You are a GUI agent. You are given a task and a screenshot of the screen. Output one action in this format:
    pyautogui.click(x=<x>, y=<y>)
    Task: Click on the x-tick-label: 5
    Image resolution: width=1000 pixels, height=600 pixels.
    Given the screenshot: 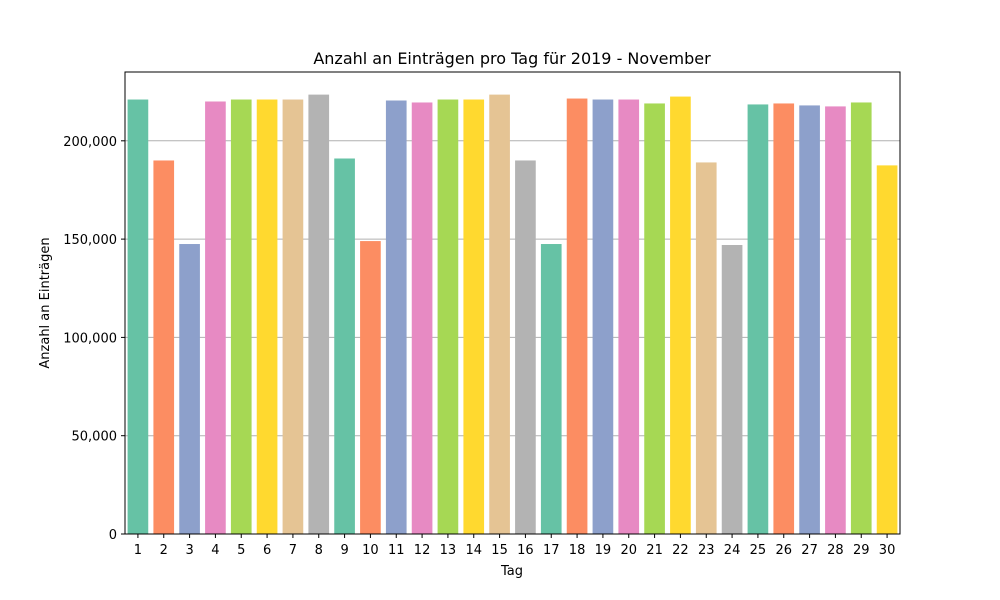 What is the action you would take?
    pyautogui.click(x=241, y=550)
    